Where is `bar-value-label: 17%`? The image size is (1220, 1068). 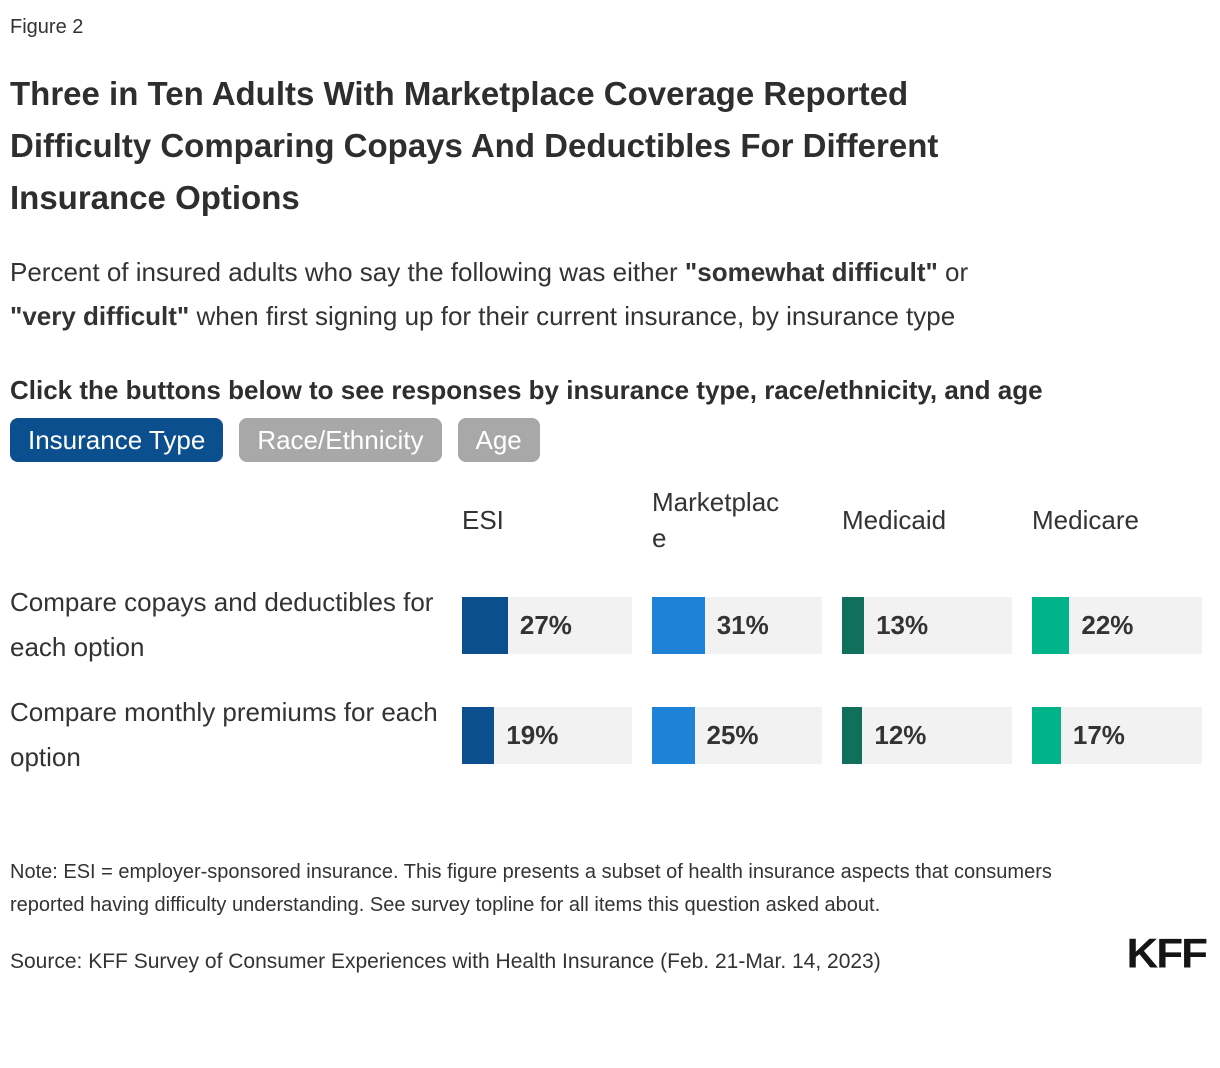
bar-value-label: 17% is located at coordinates (1098, 734).